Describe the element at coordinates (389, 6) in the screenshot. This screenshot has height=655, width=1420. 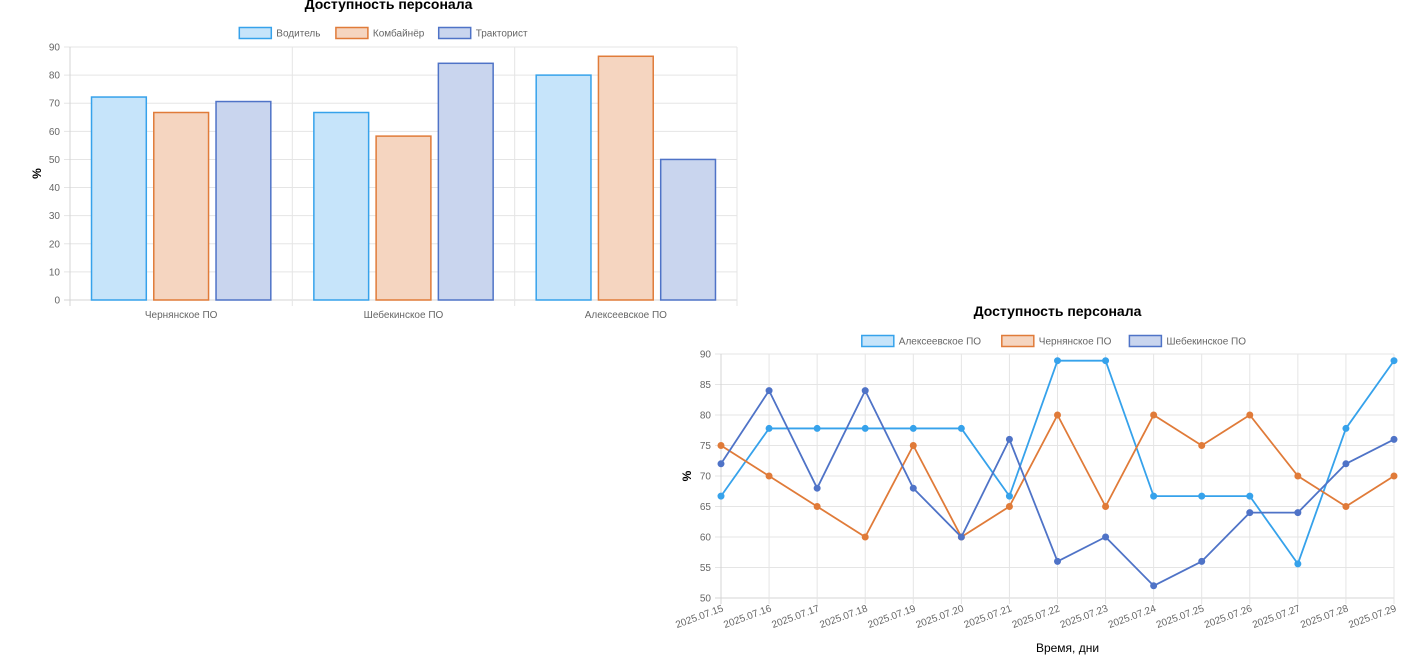
I see `bar-chart-title: Доступность персонала` at that location.